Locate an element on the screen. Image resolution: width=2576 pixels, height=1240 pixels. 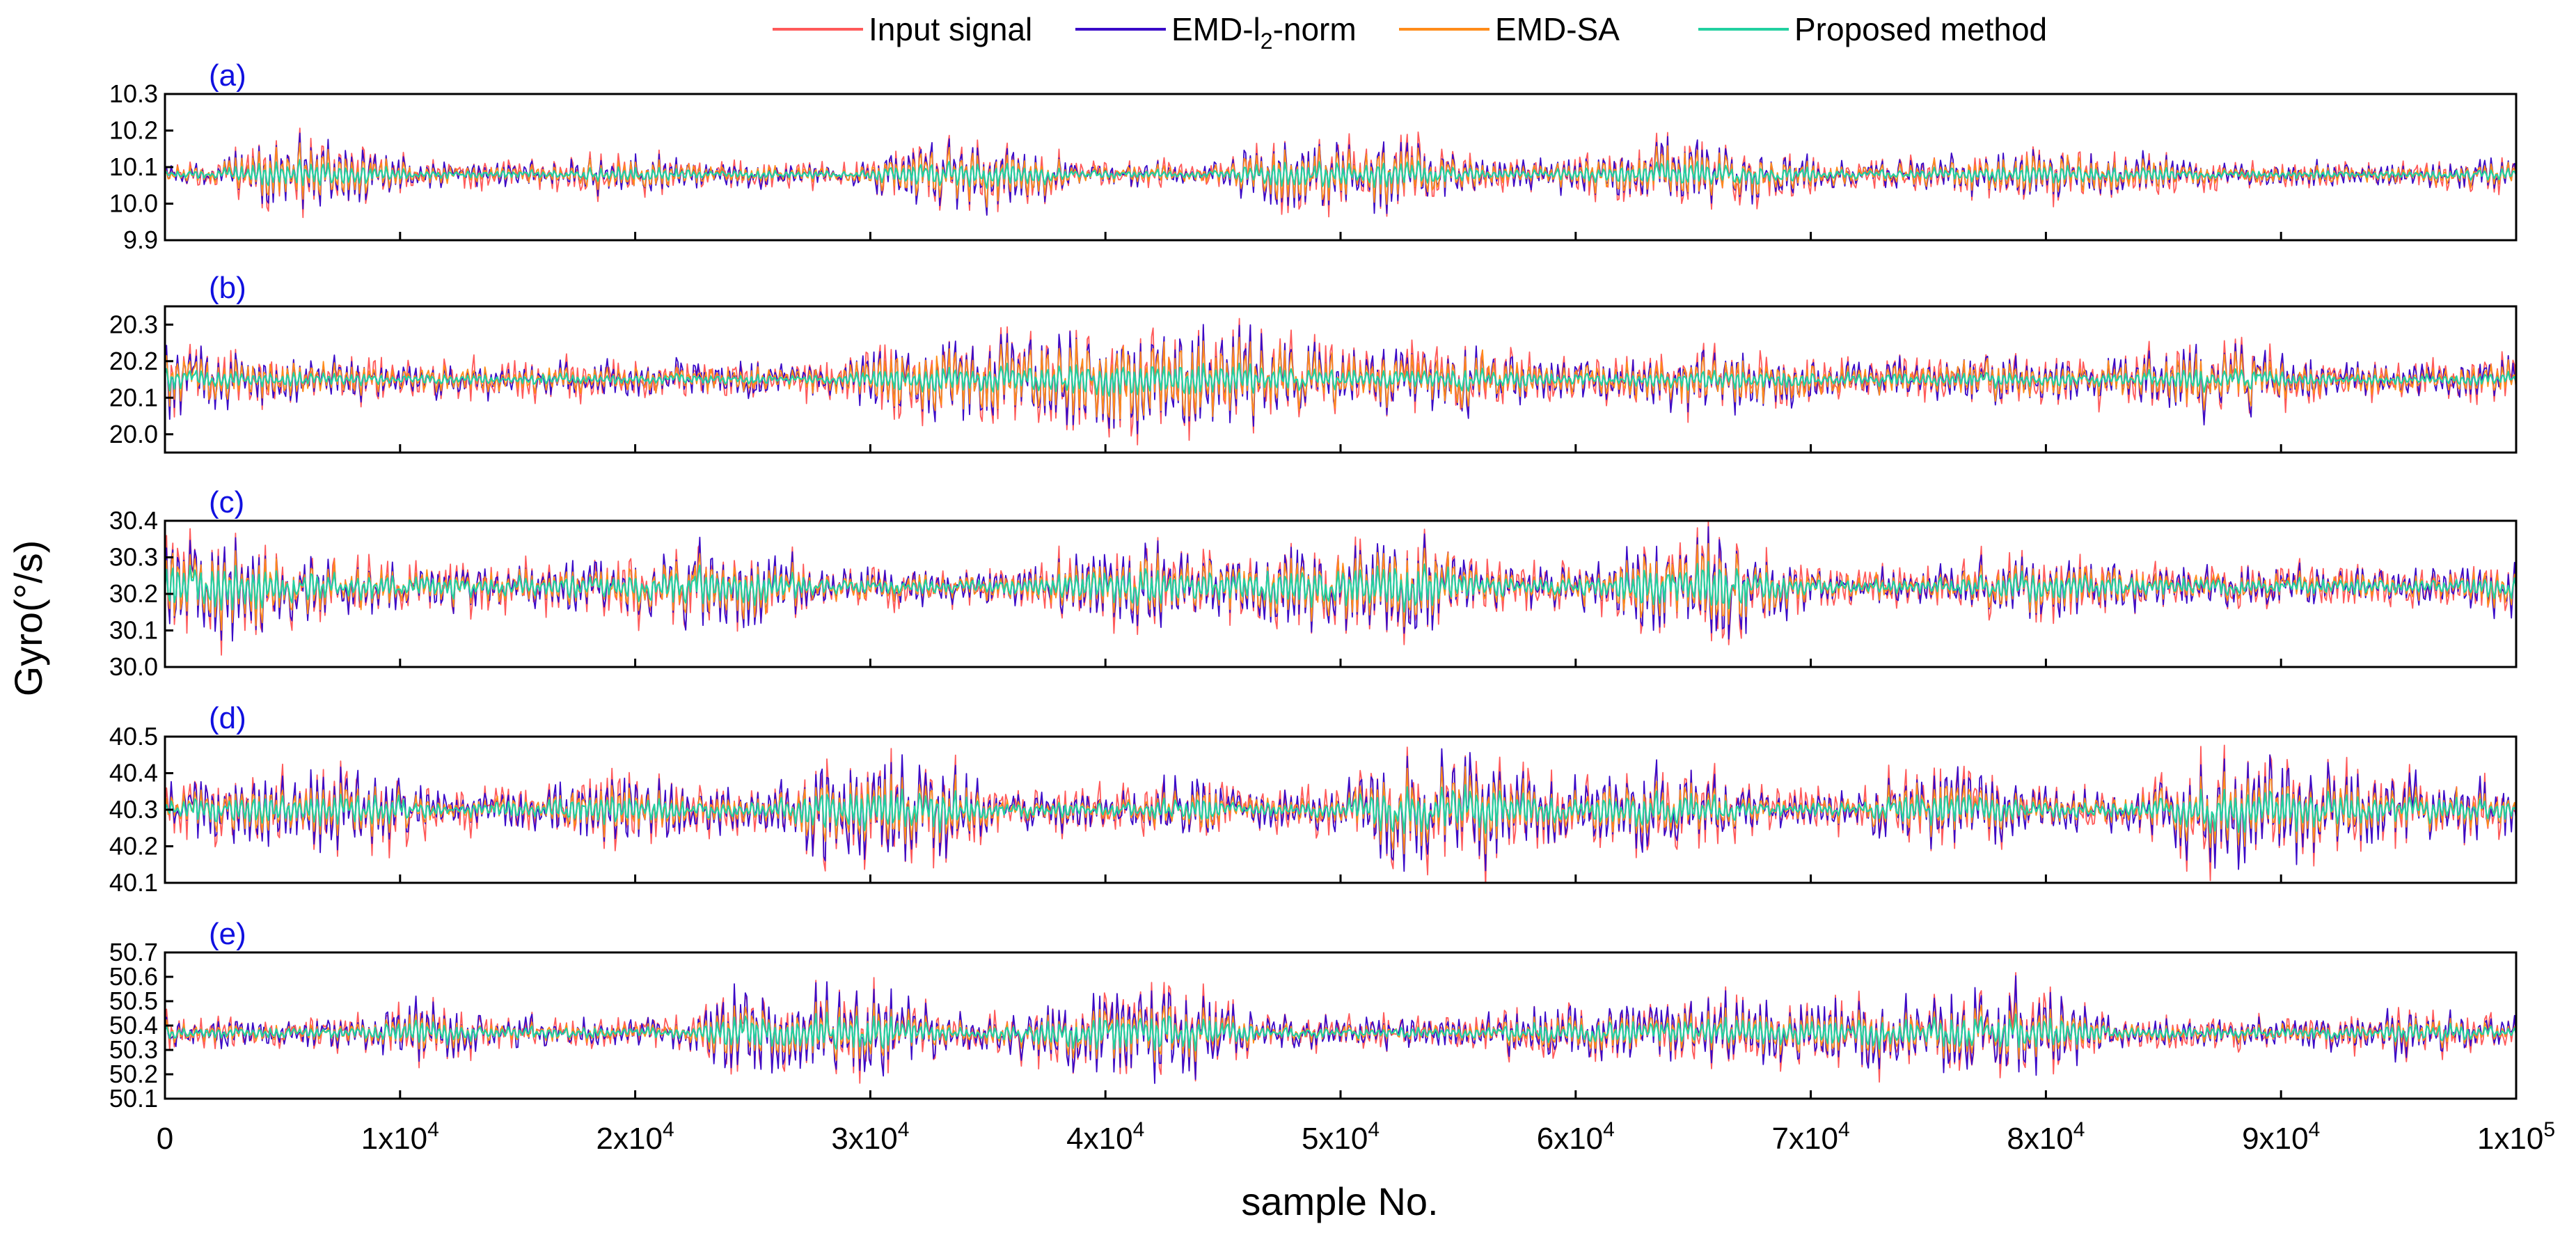
x-tick-label: 6x10⁴ is located at coordinates (1576, 1137).